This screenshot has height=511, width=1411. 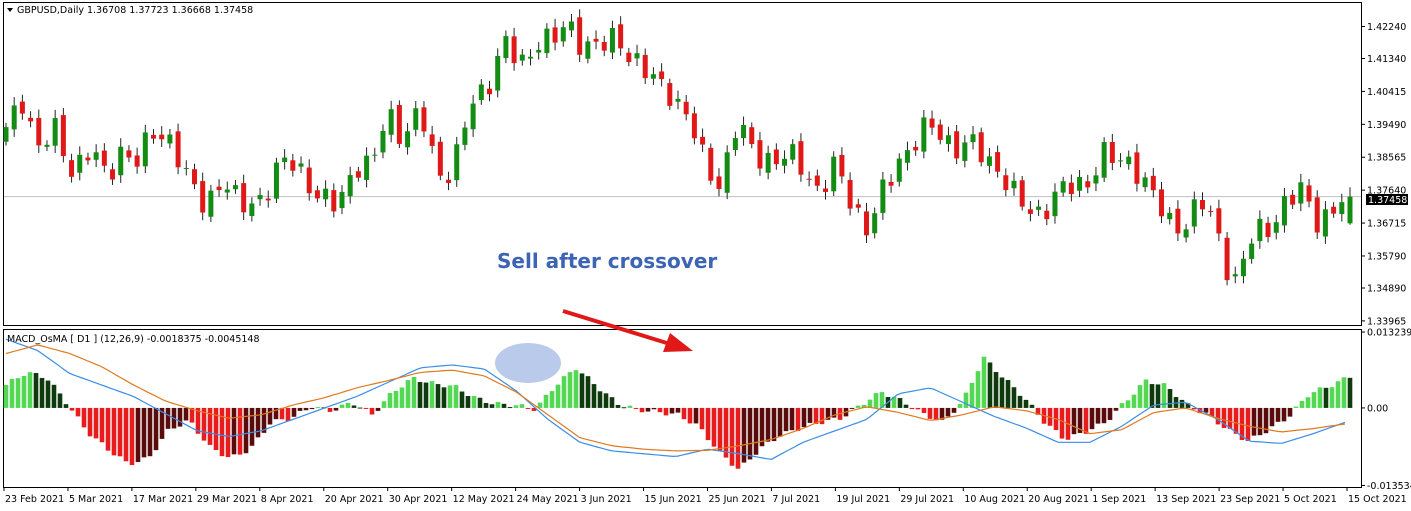 What do you see at coordinates (1386, 224) in the screenshot?
I see `price-y-tick-label: 1.36715` at bounding box center [1386, 224].